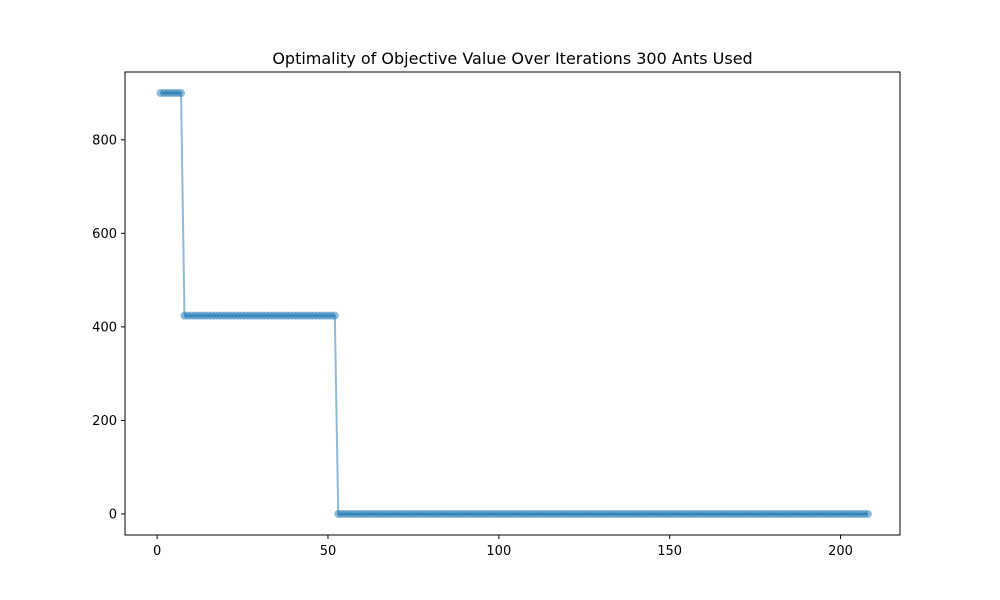  What do you see at coordinates (669, 551) in the screenshot?
I see `x-tick-label: 150` at bounding box center [669, 551].